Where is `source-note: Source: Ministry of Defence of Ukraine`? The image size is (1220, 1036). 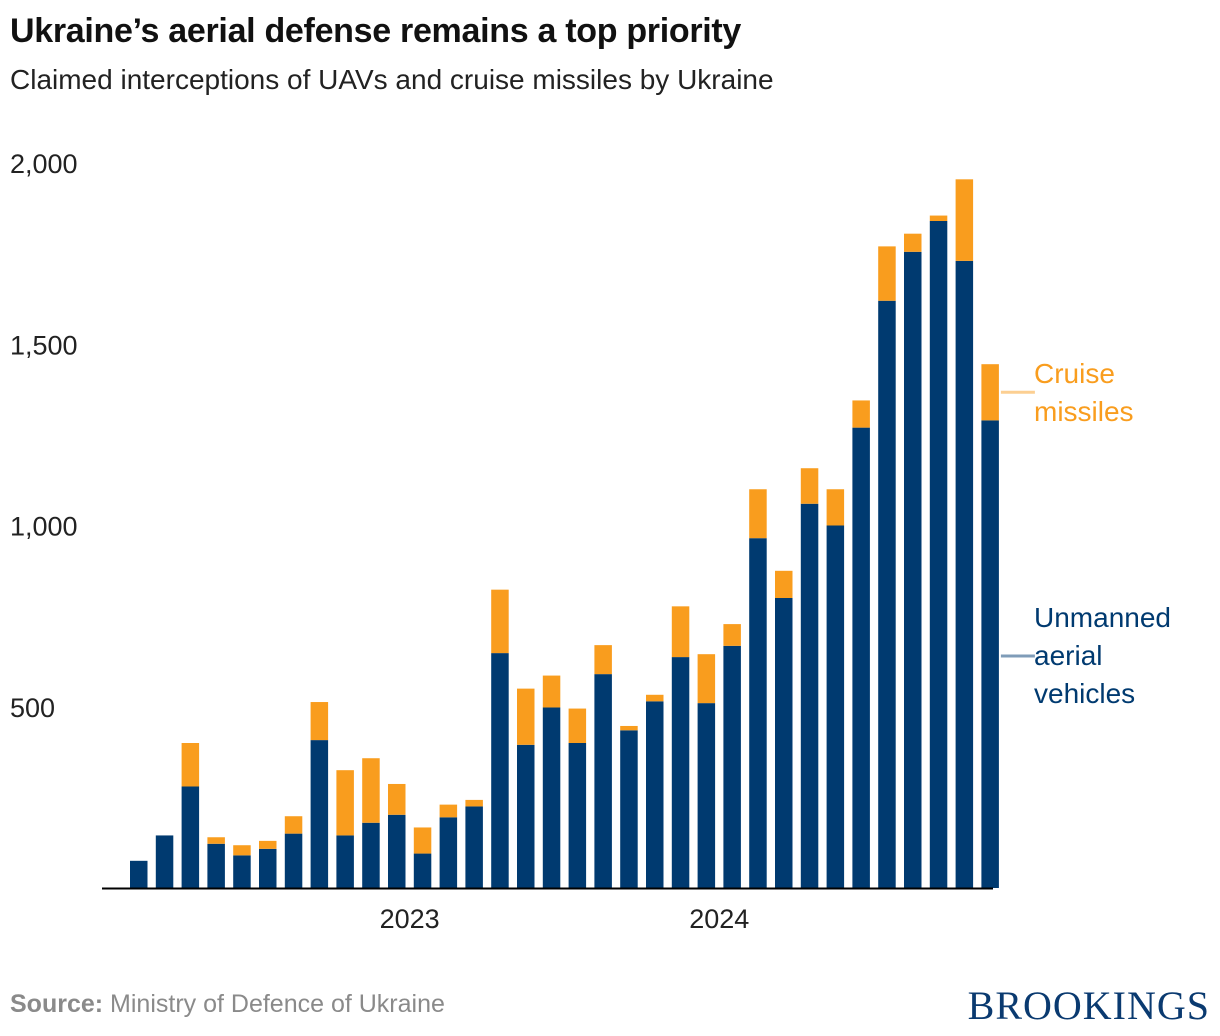 source-note: Source: Ministry of Defence of Ukraine is located at coordinates (227, 1004).